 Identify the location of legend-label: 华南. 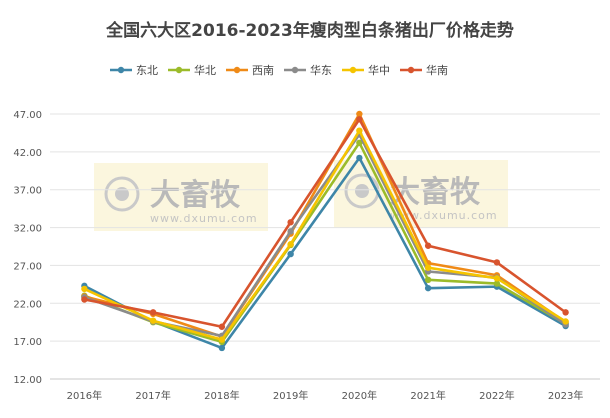
(437, 70).